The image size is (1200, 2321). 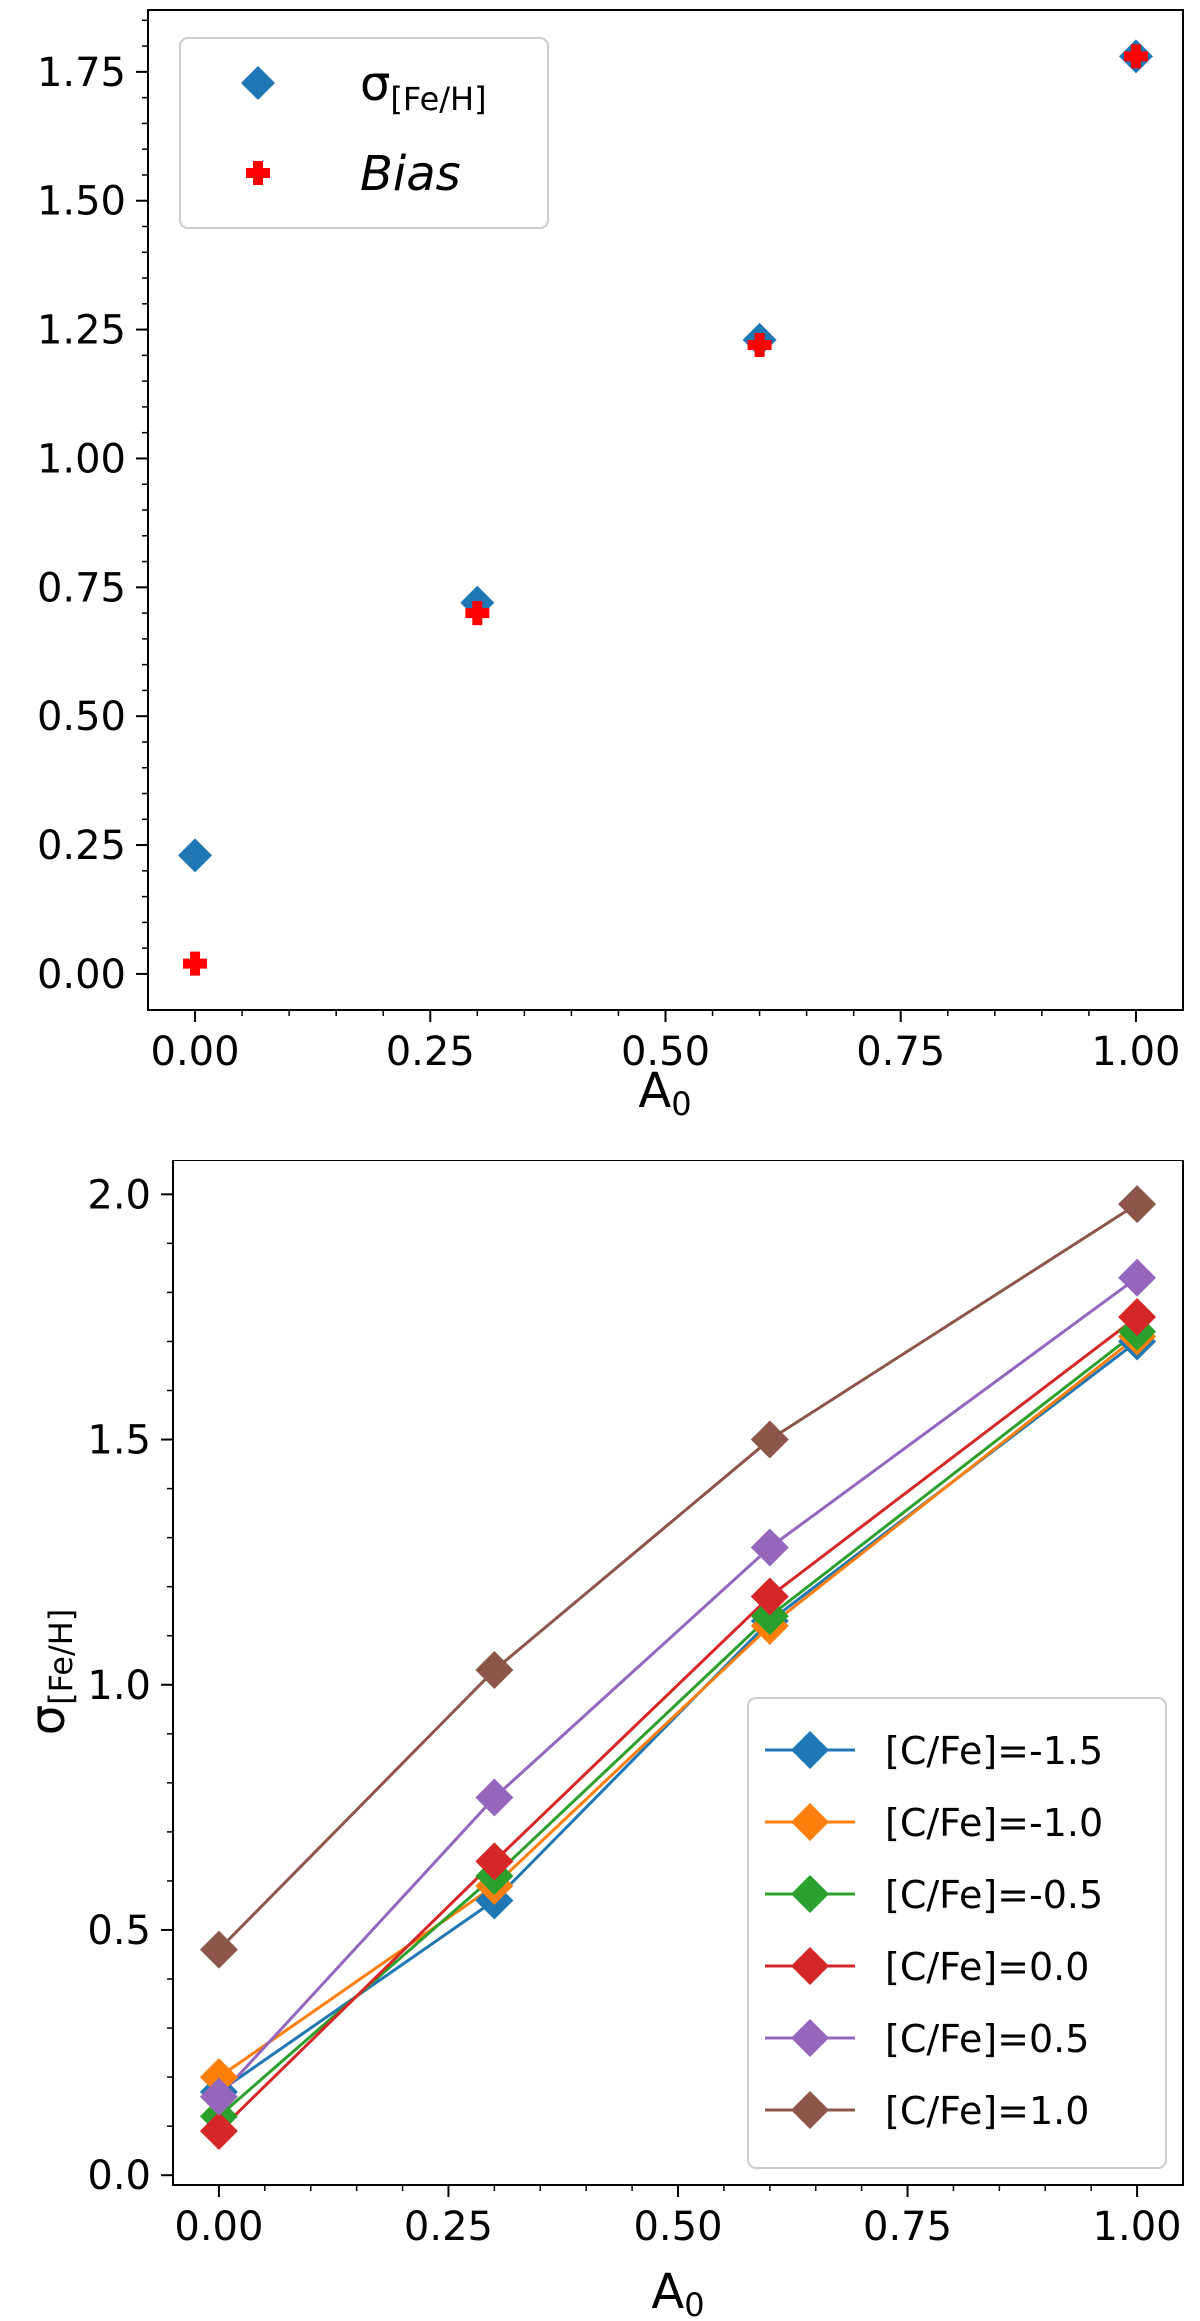 I want to click on top-y-tick-label: 0.50, so click(x=81, y=717).